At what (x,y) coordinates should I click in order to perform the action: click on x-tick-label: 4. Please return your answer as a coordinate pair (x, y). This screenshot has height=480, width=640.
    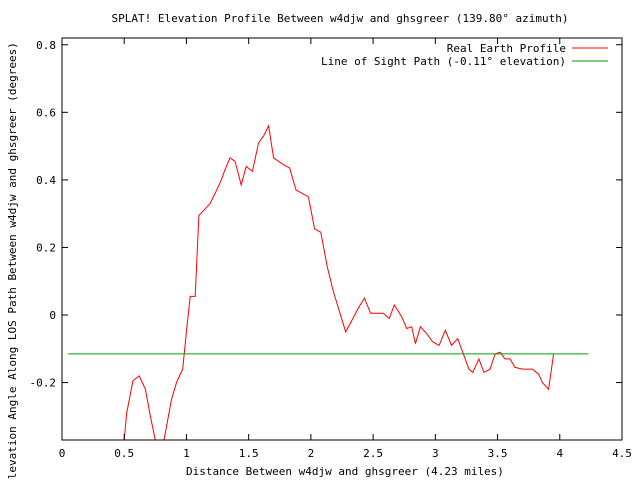
    Looking at the image, I should click on (559, 453).